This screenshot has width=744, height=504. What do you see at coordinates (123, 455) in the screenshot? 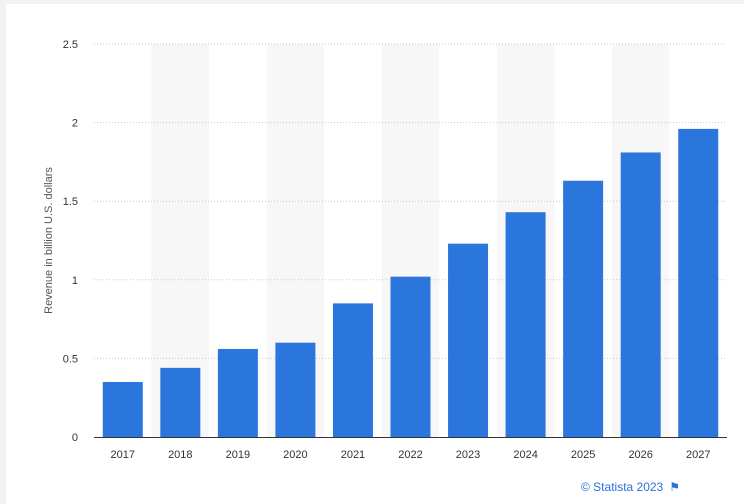
I see `x-tick-label: 2017` at bounding box center [123, 455].